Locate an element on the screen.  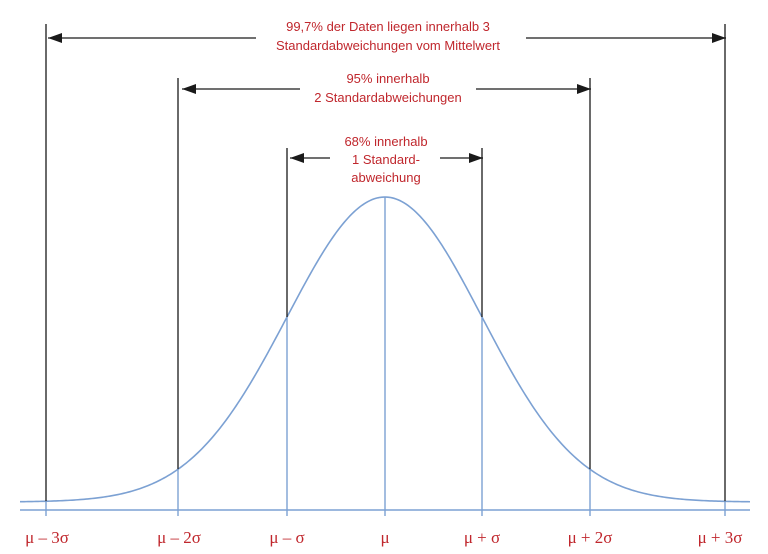
three-sigma-label-line-2: Standardabweichungen vom Mittelwert is located at coordinates (388, 45).